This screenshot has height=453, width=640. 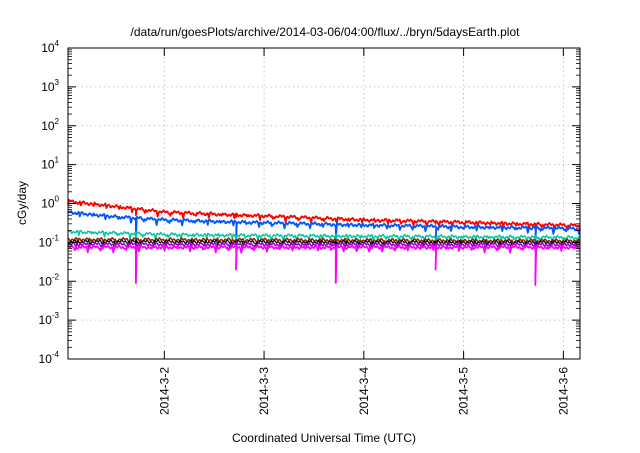 I want to click on x-tick-label: 2014-3-4, so click(x=364, y=391).